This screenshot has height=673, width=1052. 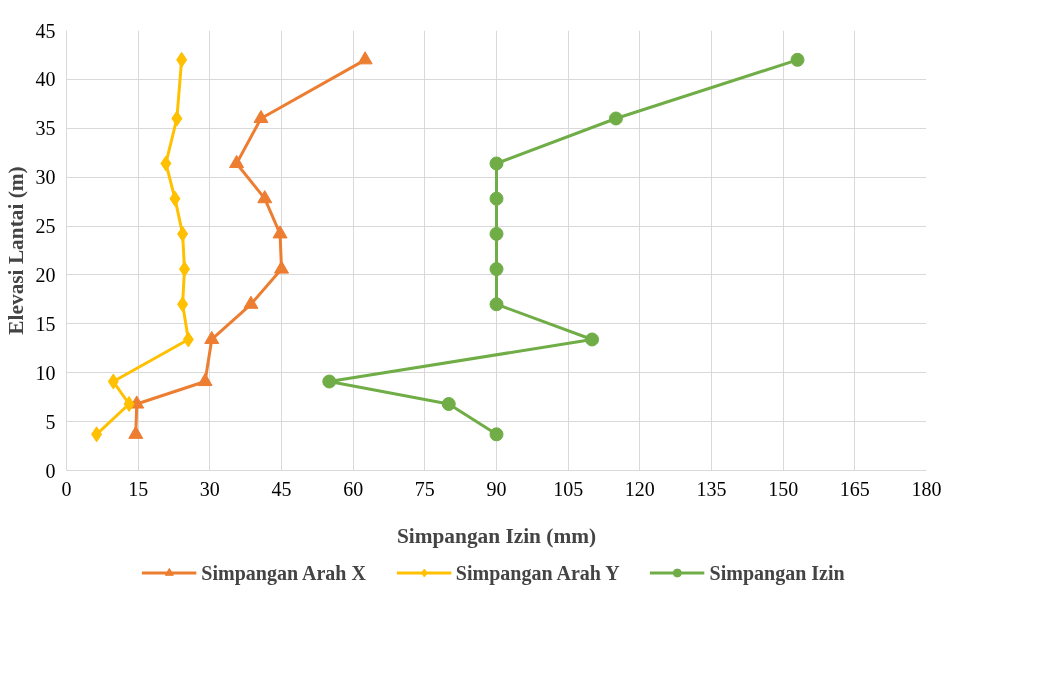 What do you see at coordinates (45, 30) in the screenshot?
I see `y-tick-label: 45` at bounding box center [45, 30].